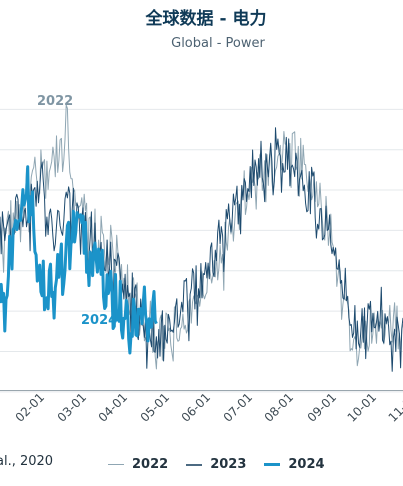 The width and height of the screenshot is (403, 486). Describe the element at coordinates (394, 407) in the screenshot. I see `x-tick-label: 11-01` at that location.